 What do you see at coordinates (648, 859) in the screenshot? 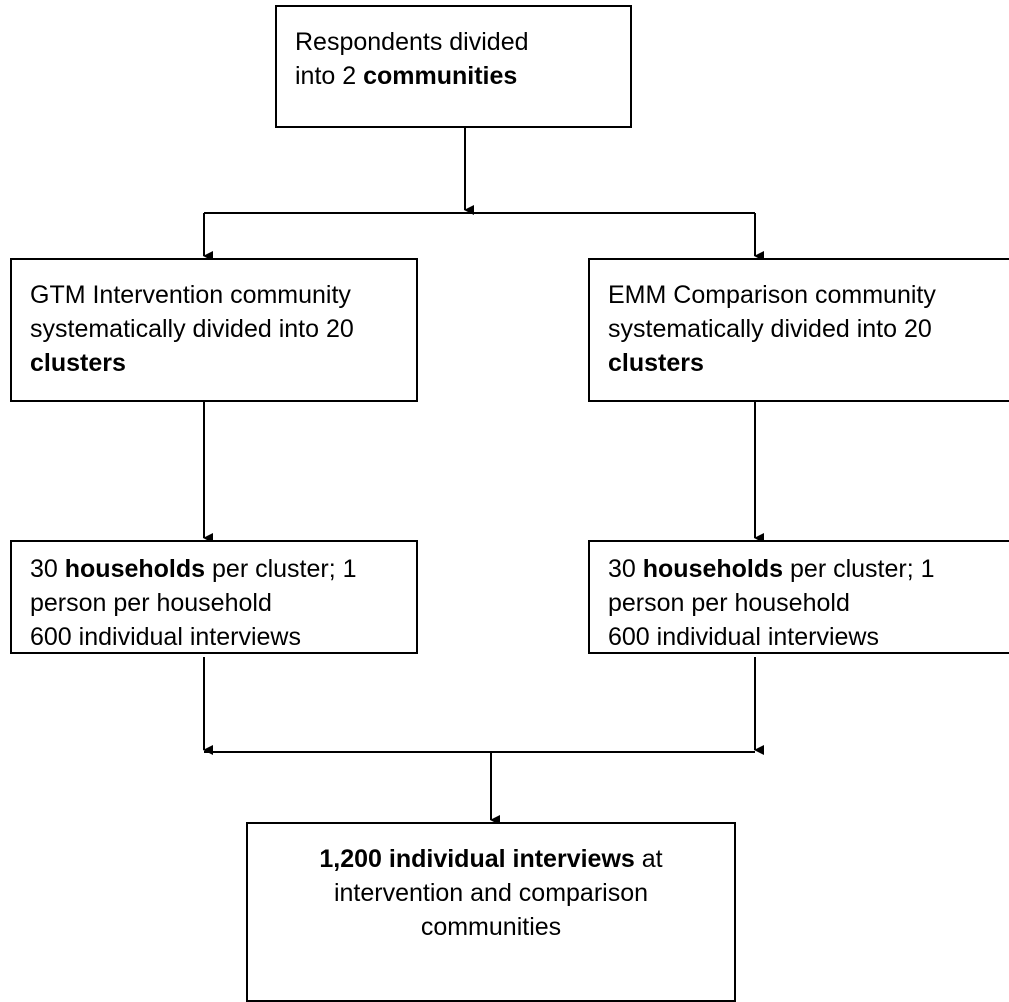
I see `node-total-suffix: at` at bounding box center [648, 859].